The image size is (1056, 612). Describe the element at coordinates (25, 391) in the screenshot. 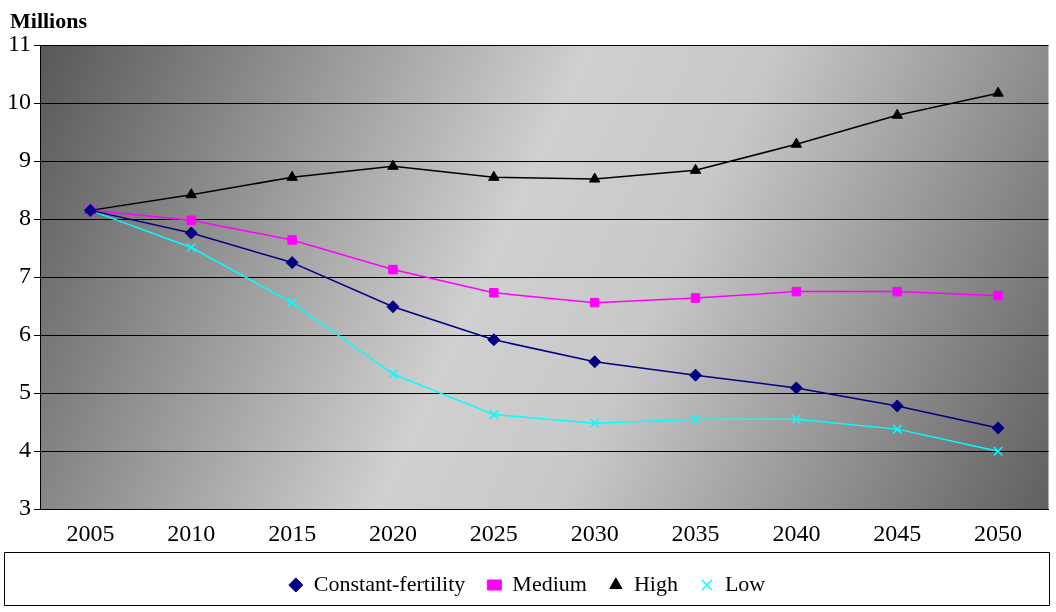

I see `y-tick-label: 5` at that location.